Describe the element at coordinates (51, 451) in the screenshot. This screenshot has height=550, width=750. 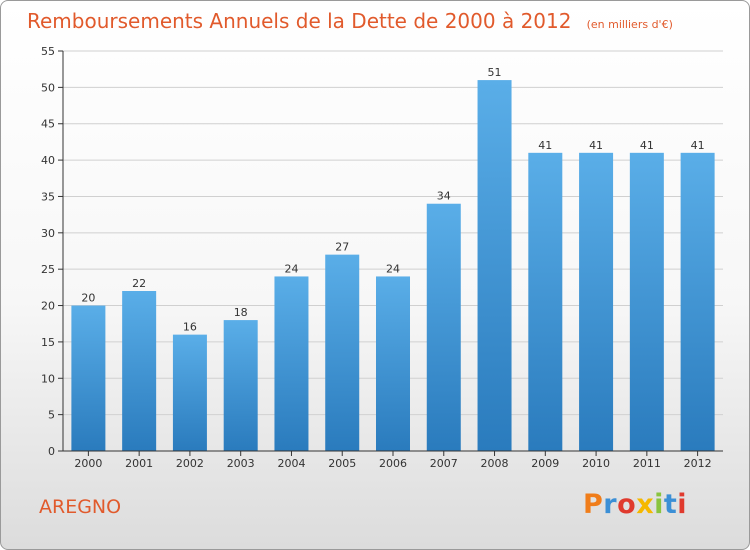
I see `y-tick-label: 0` at that location.